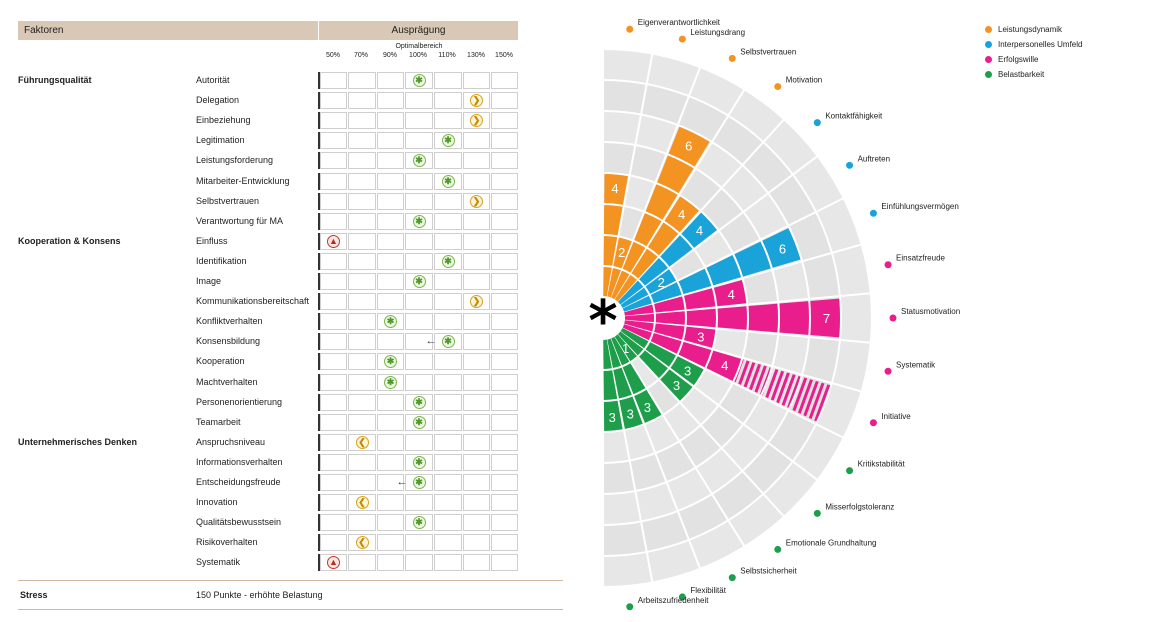 The image size is (1165, 622). I want to click on bar-value-label: 4, so click(724, 365).